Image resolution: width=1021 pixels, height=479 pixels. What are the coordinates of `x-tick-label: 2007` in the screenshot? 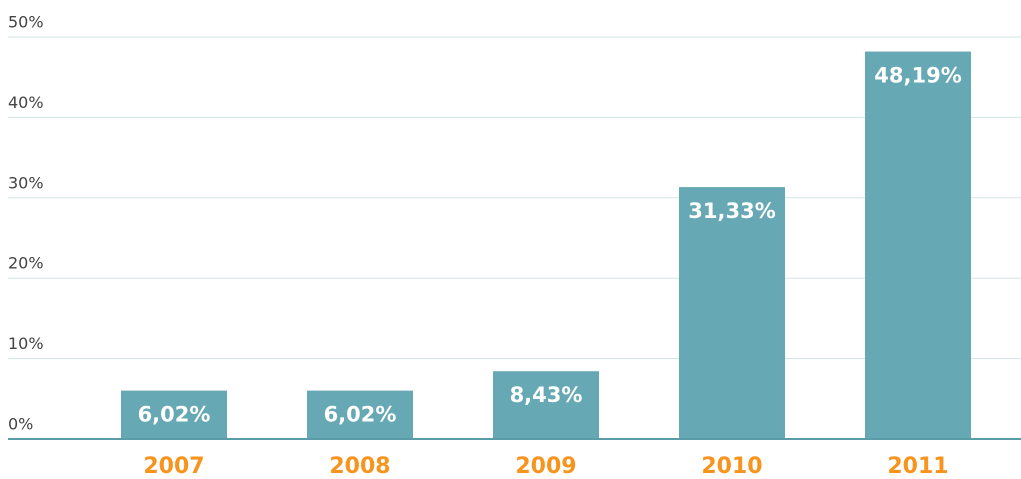 It's located at (173, 466).